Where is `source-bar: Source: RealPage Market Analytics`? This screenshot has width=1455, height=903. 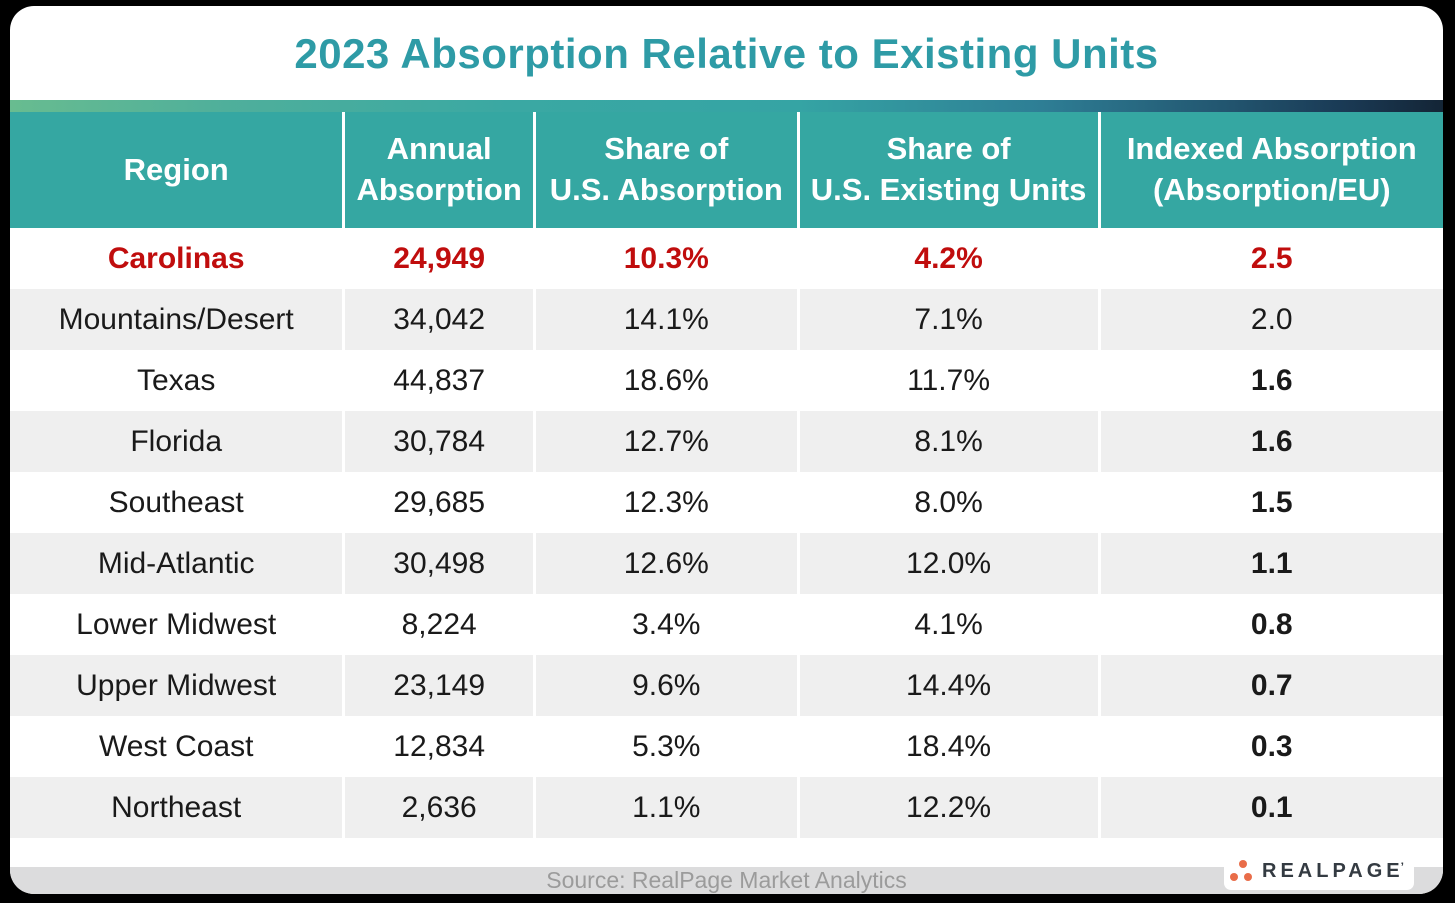
source-bar: Source: RealPage Market Analytics is located at coordinates (726, 880).